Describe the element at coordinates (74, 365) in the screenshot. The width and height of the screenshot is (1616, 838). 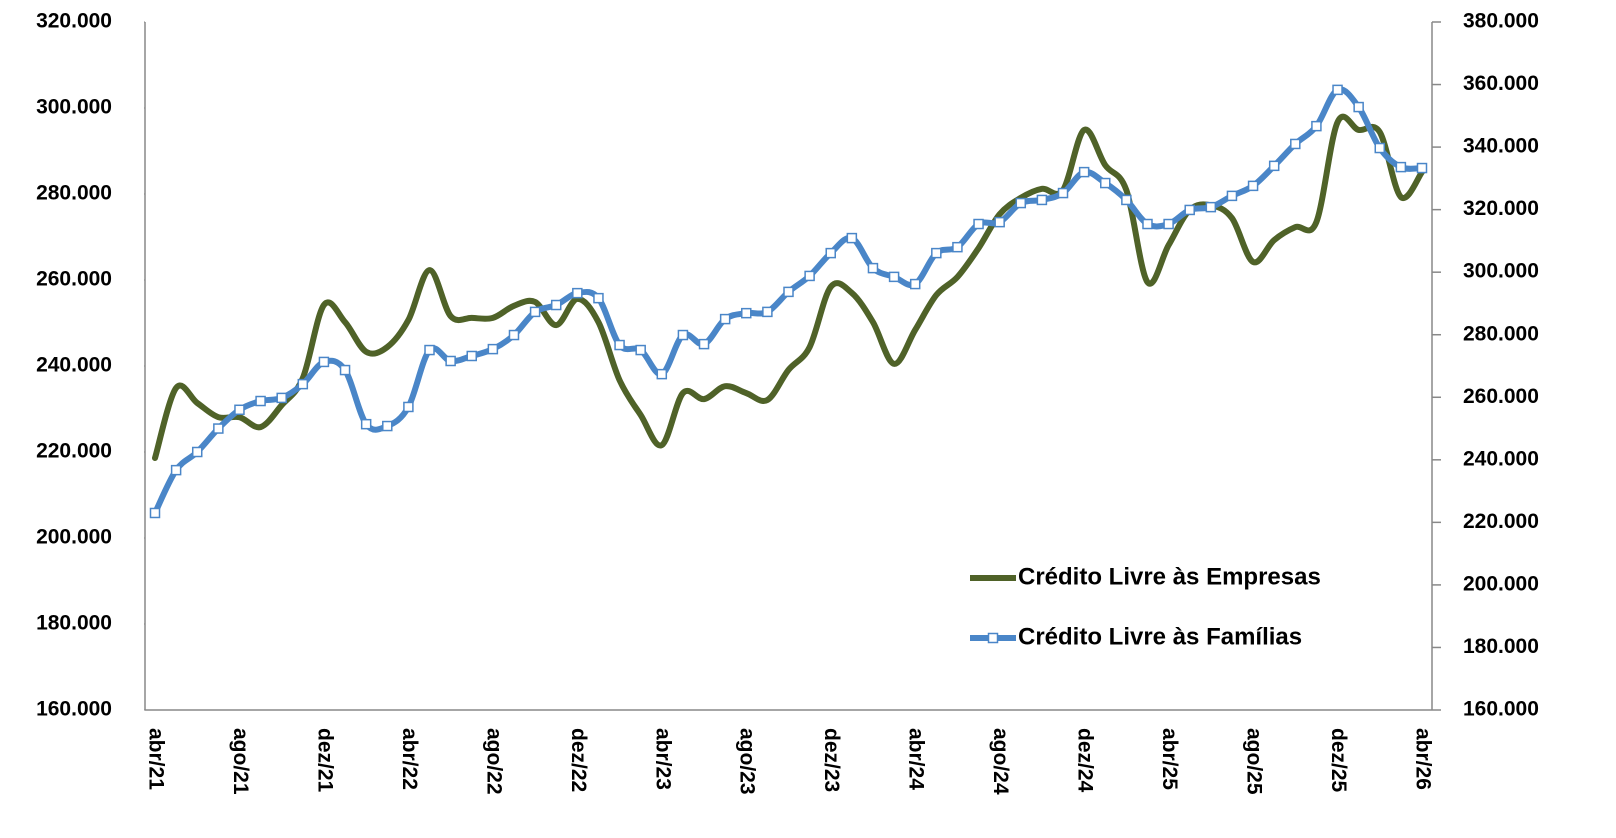
I see `y-tick-label: 240.000` at that location.